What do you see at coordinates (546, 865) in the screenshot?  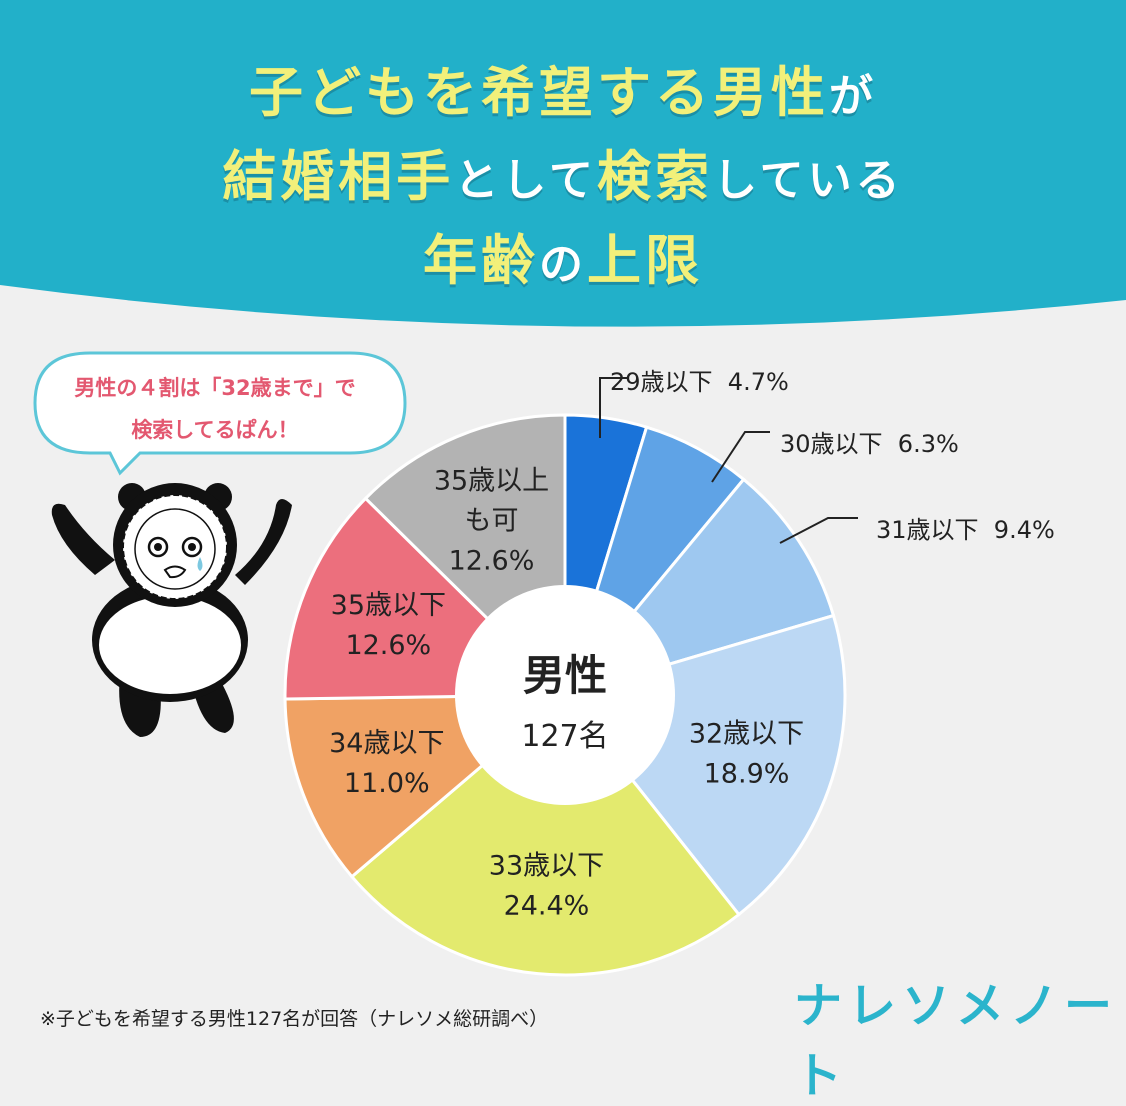 I see `slice-label-4: 33歳以下` at bounding box center [546, 865].